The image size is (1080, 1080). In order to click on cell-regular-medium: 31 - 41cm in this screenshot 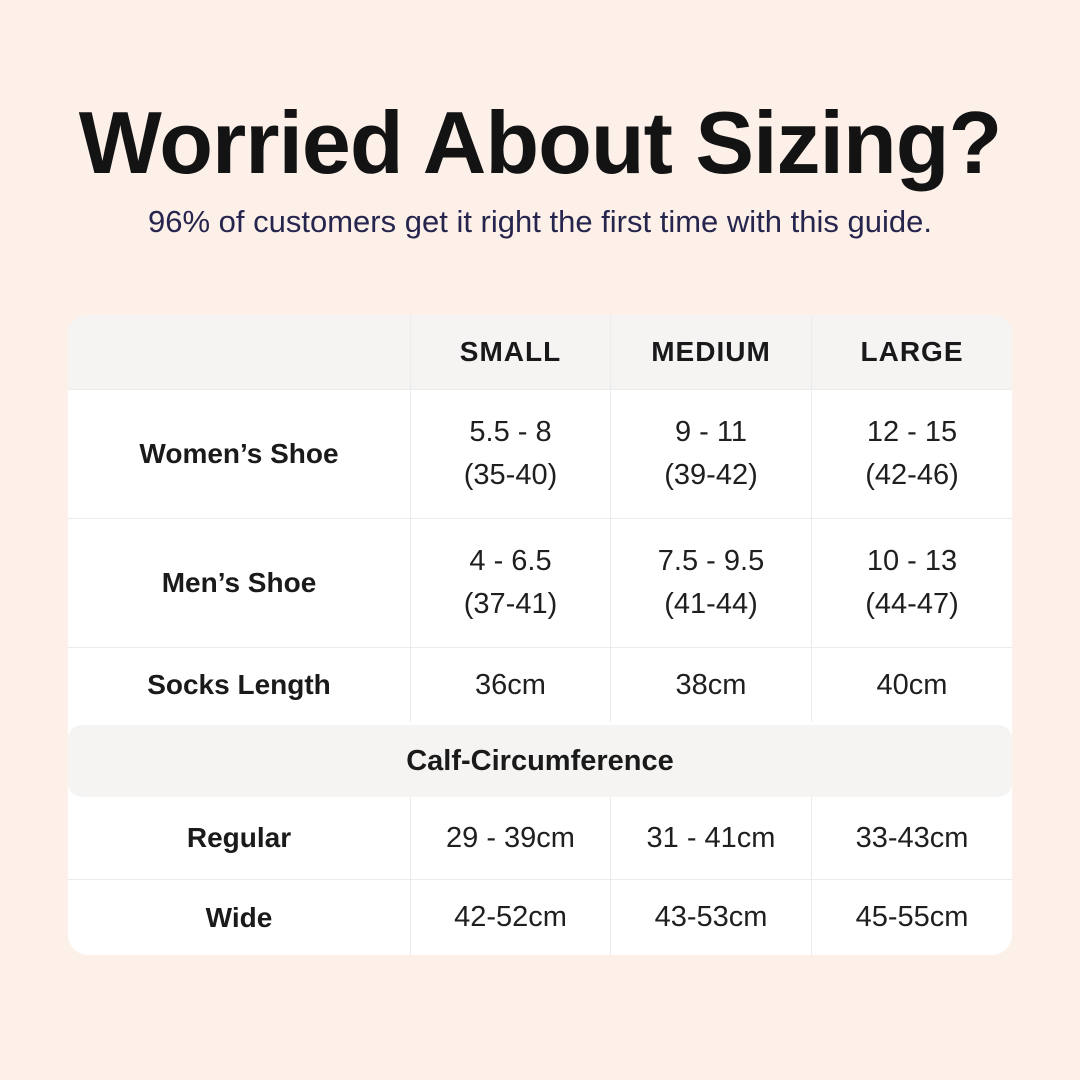, I will do `click(710, 838)`.